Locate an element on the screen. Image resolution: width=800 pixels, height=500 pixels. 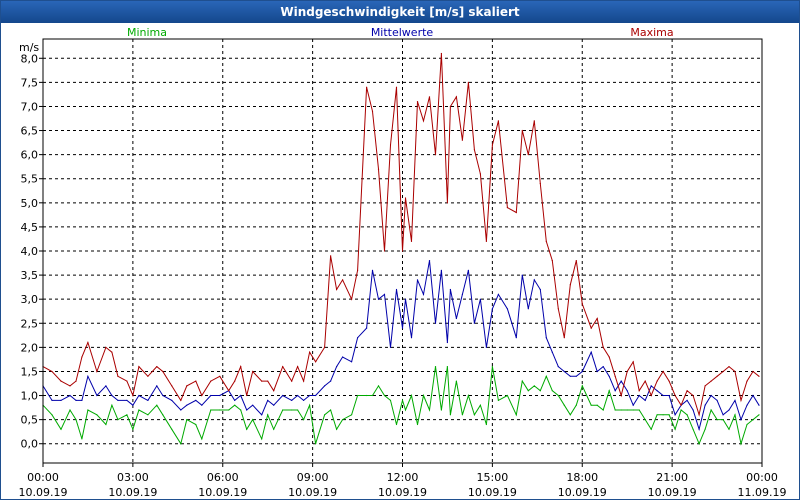
y-tick-label: 5,0 is located at coordinates (30, 203).